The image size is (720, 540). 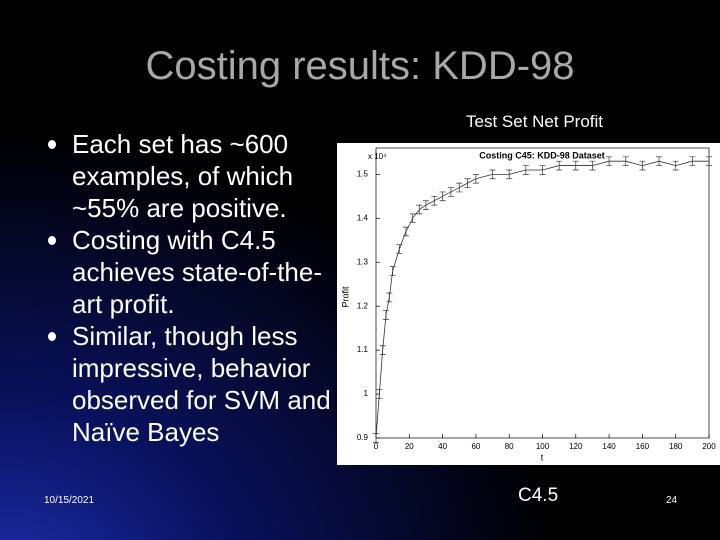 What do you see at coordinates (609, 446) in the screenshot?
I see `x-tick-label: 140` at bounding box center [609, 446].